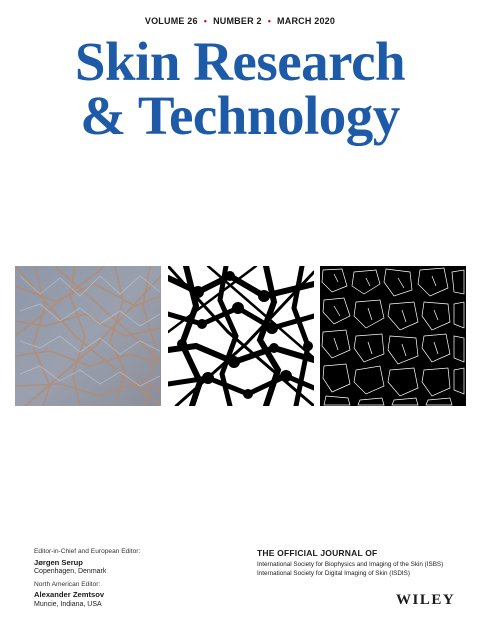 Image resolution: width=480 pixels, height=631 pixels. Describe the element at coordinates (87, 551) in the screenshot. I see `editor-role: Editor-in-Chief and European Editor:` at that location.